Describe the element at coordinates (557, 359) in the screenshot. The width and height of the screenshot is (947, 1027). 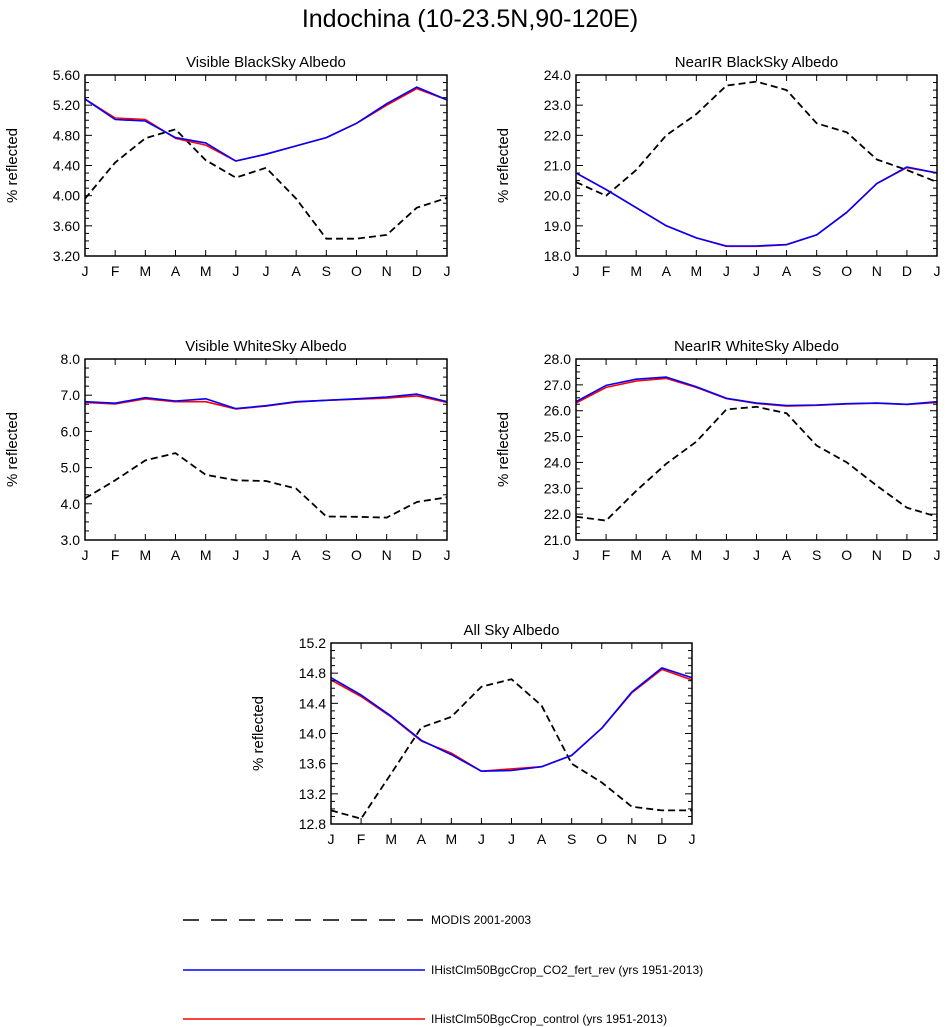
I see `y-tick-label: 28.0` at that location.